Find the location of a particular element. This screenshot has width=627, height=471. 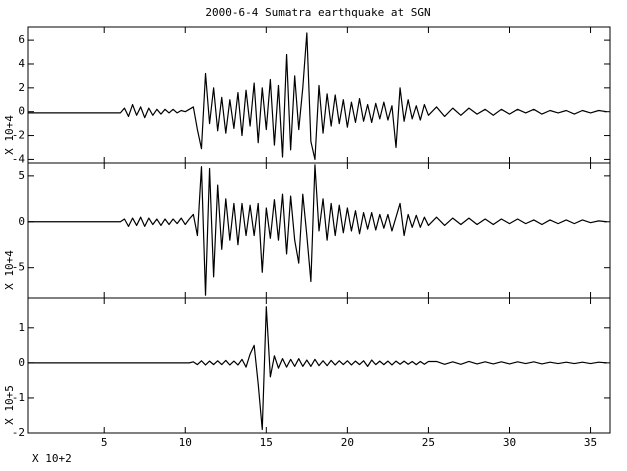

y-tick-label: 6 is located at coordinates (21, 39).